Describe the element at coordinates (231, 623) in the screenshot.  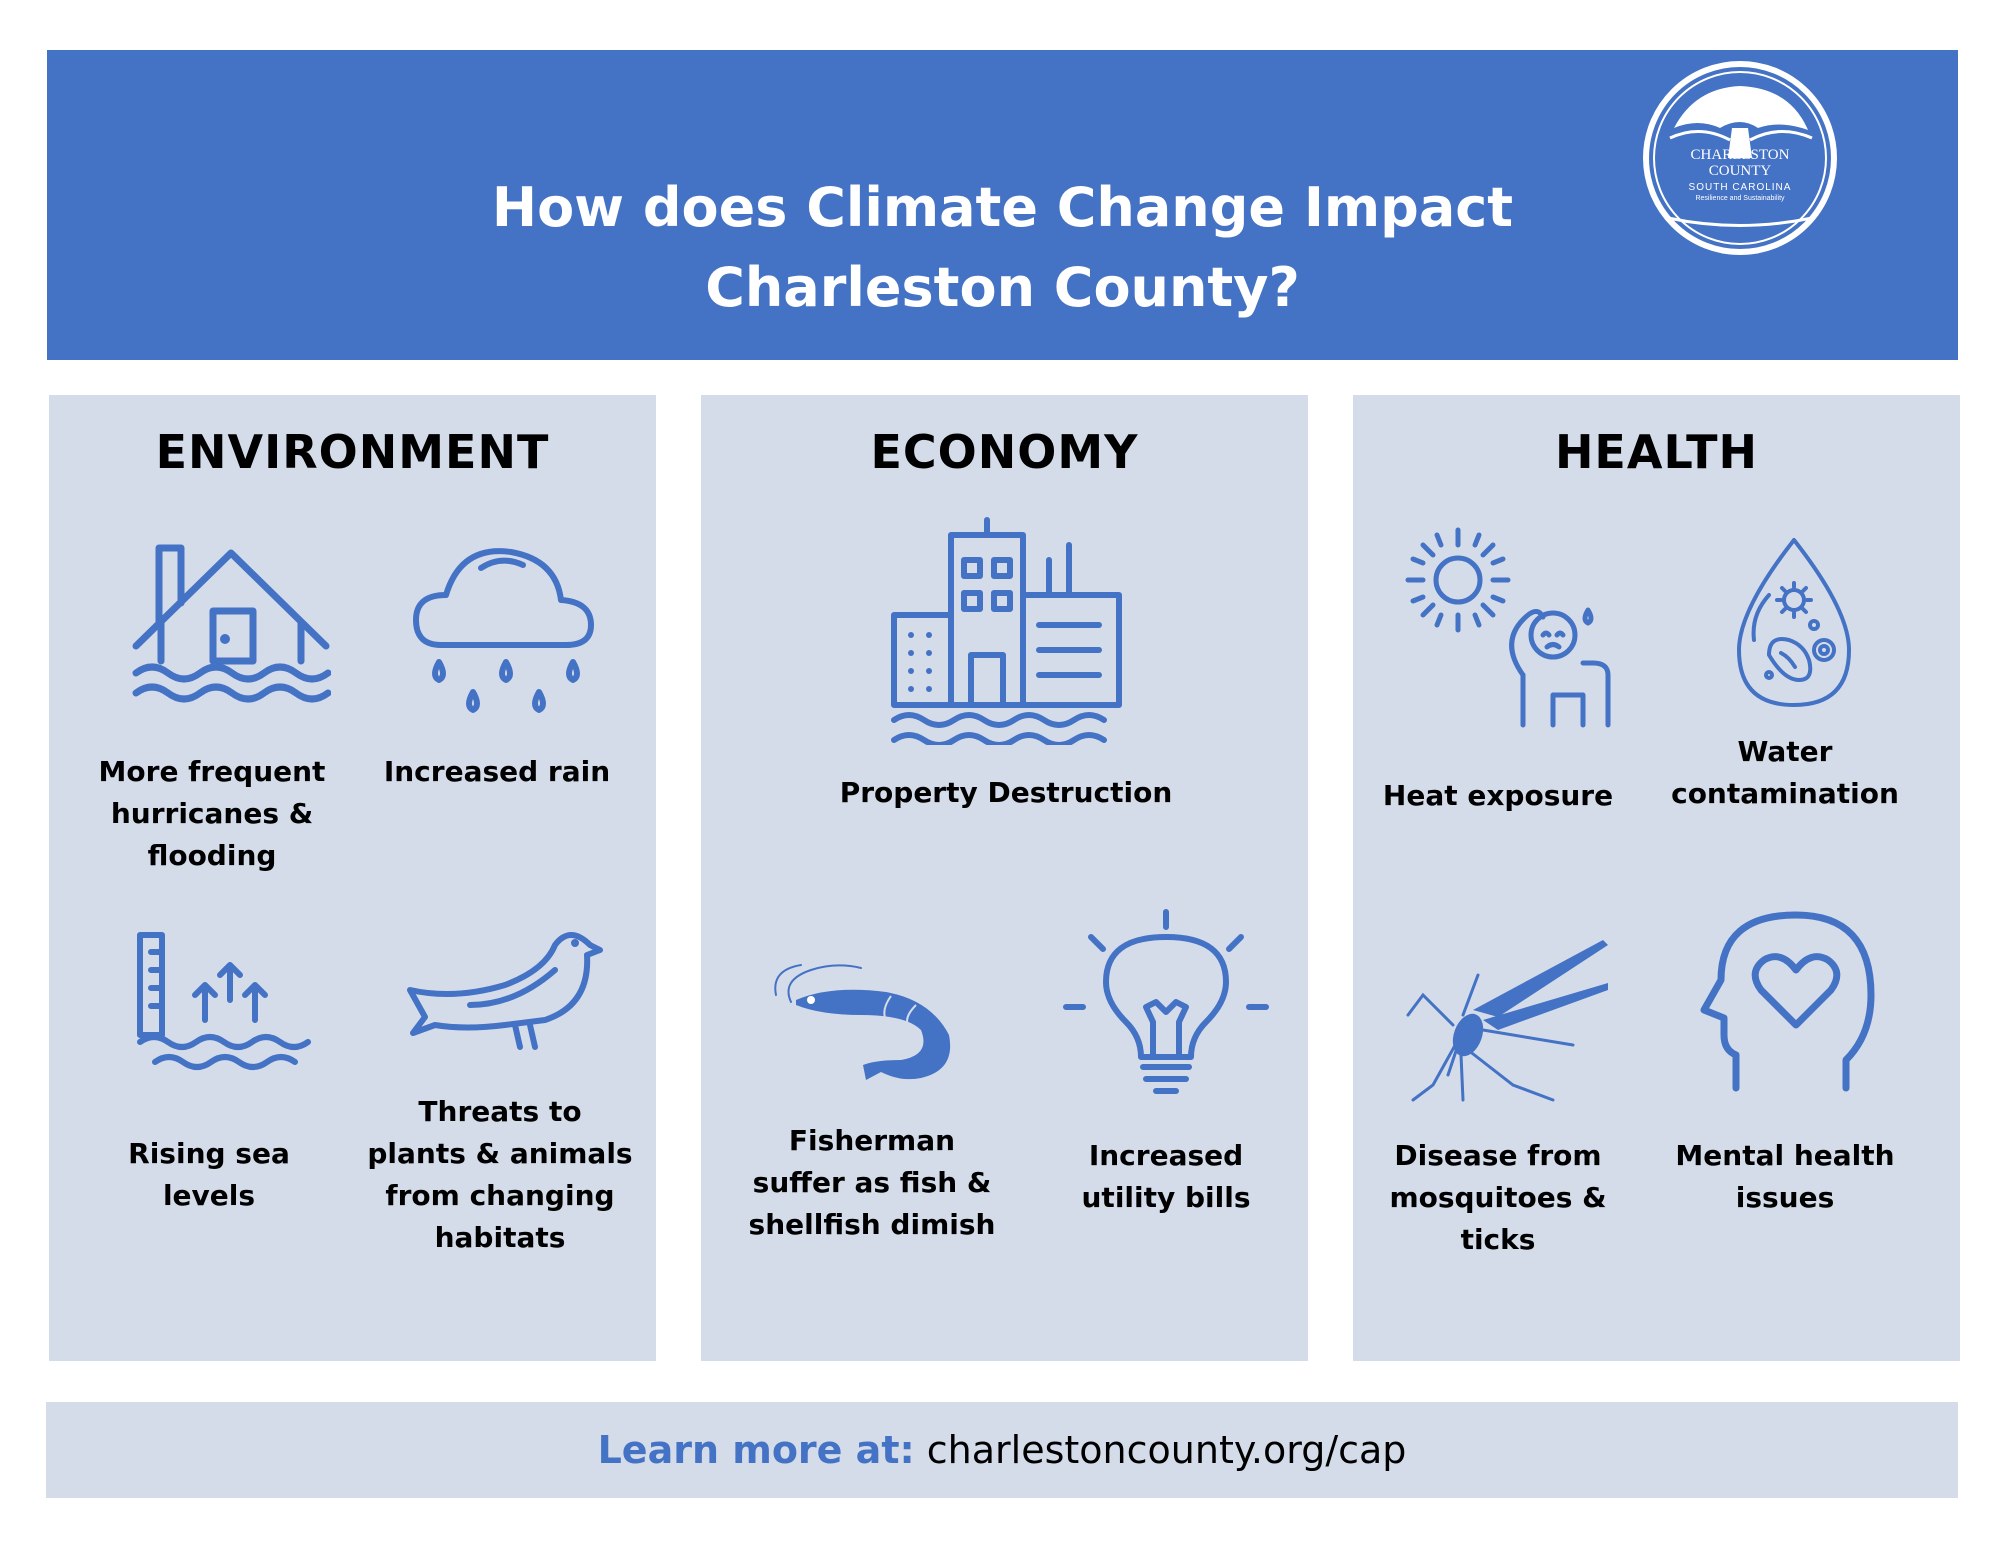
I see `flooded-house-icon` at that location.